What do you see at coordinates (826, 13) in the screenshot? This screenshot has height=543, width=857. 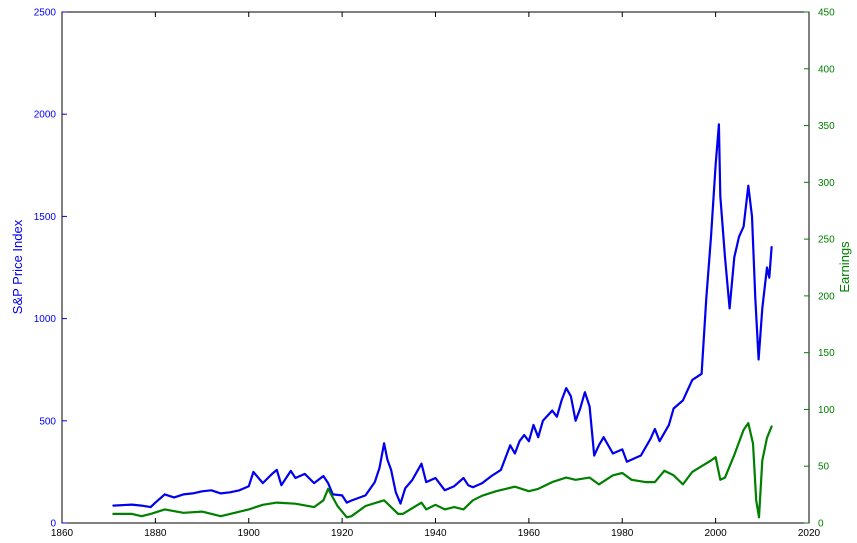 I see `y-right-tick-label: 450` at bounding box center [826, 13].